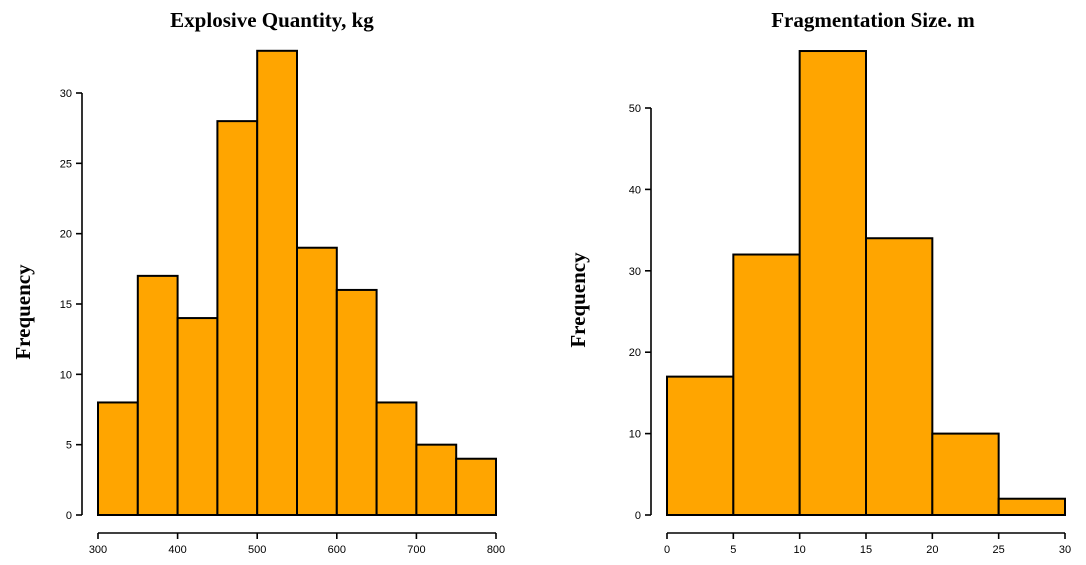 This screenshot has width=1086, height=565. Describe the element at coordinates (873, 20) in the screenshot. I see `chart-title: Fragmentation Size. m` at that location.